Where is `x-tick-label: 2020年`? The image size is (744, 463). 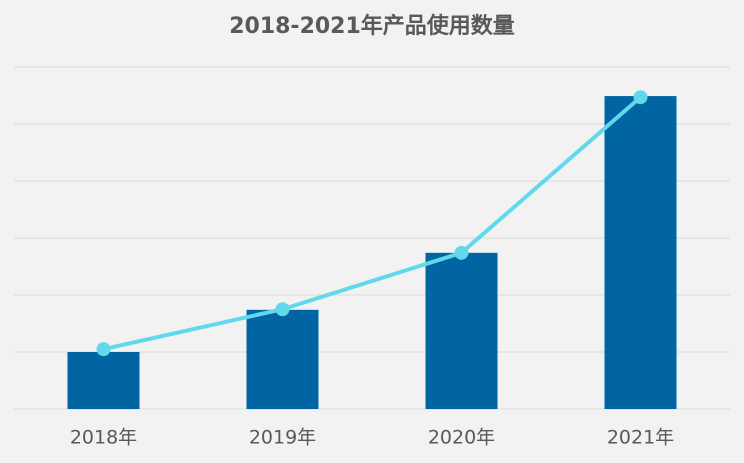 x-tick-label: 2020年 is located at coordinates (461, 438).